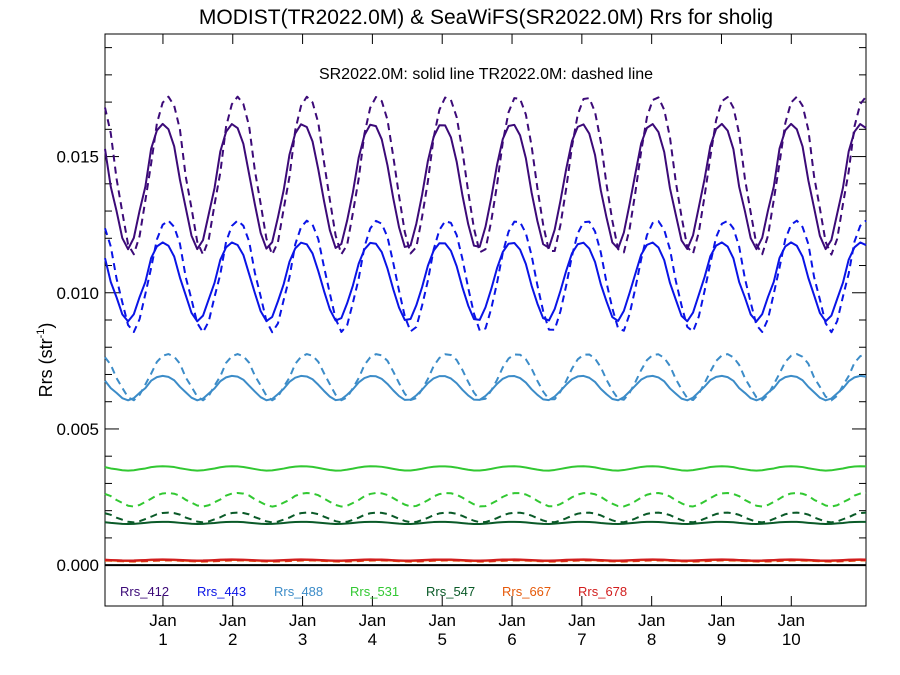 This screenshot has width=900, height=675. I want to click on legend-entry-rrs-667: Rrs_667, so click(526, 591).